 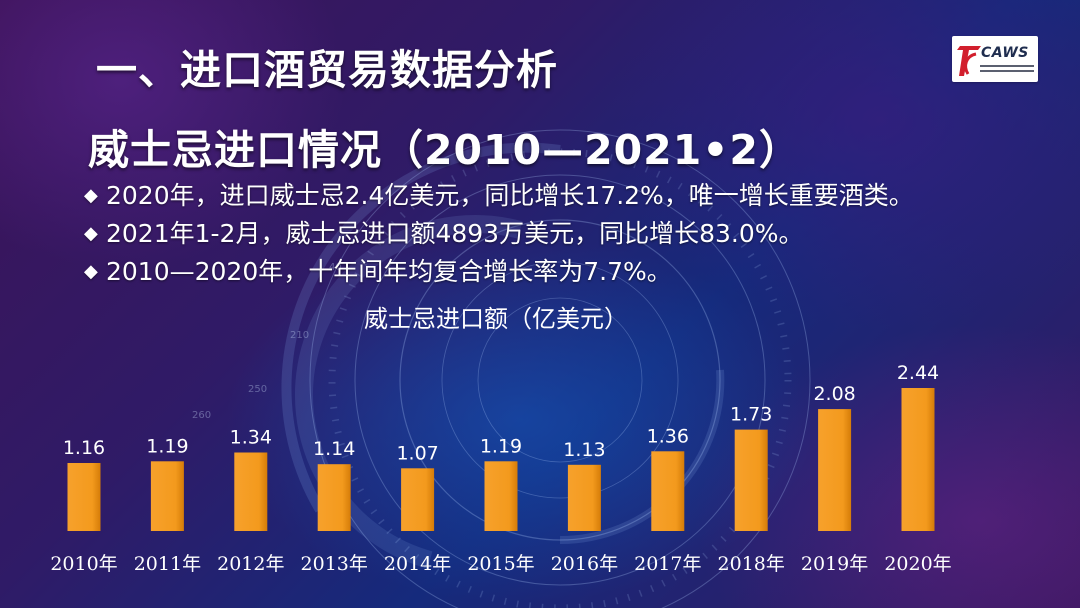 What do you see at coordinates (201, 415) in the screenshot?
I see `svg-text: 260` at bounding box center [201, 415].